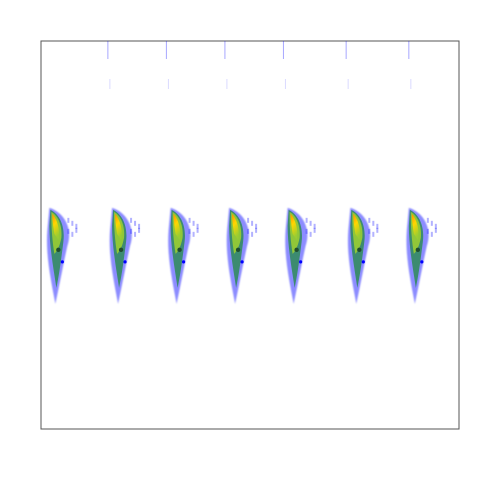 The image size is (480, 480). I want to click on burst-2-core, so click(118, 226).